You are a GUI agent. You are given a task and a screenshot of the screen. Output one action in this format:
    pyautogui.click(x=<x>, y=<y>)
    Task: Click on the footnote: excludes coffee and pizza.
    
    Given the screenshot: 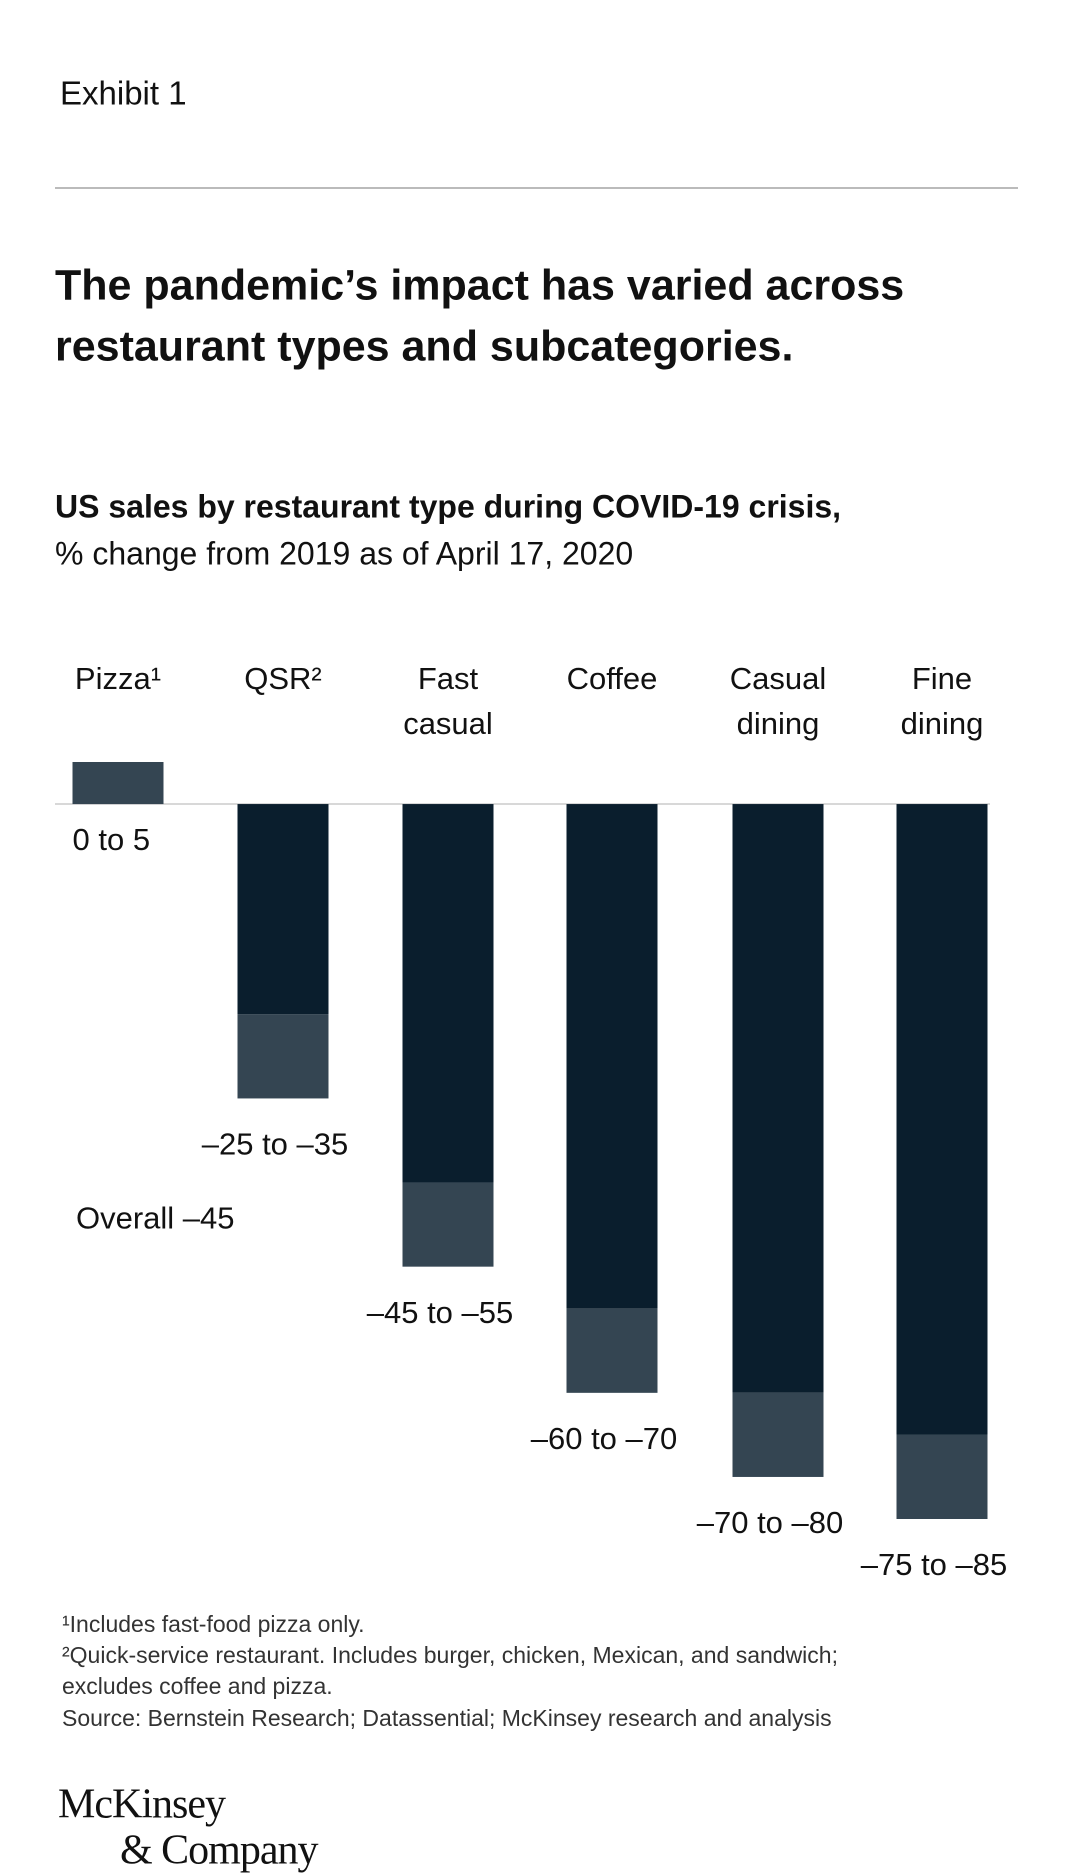 What is the action you would take?
    pyautogui.click(x=197, y=1686)
    